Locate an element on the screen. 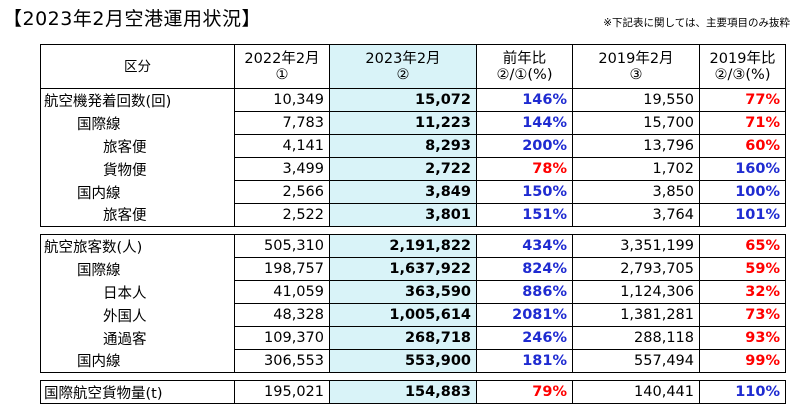 This screenshot has height=409, width=800. value-vs-2019-ratio: 99% is located at coordinates (742, 361).